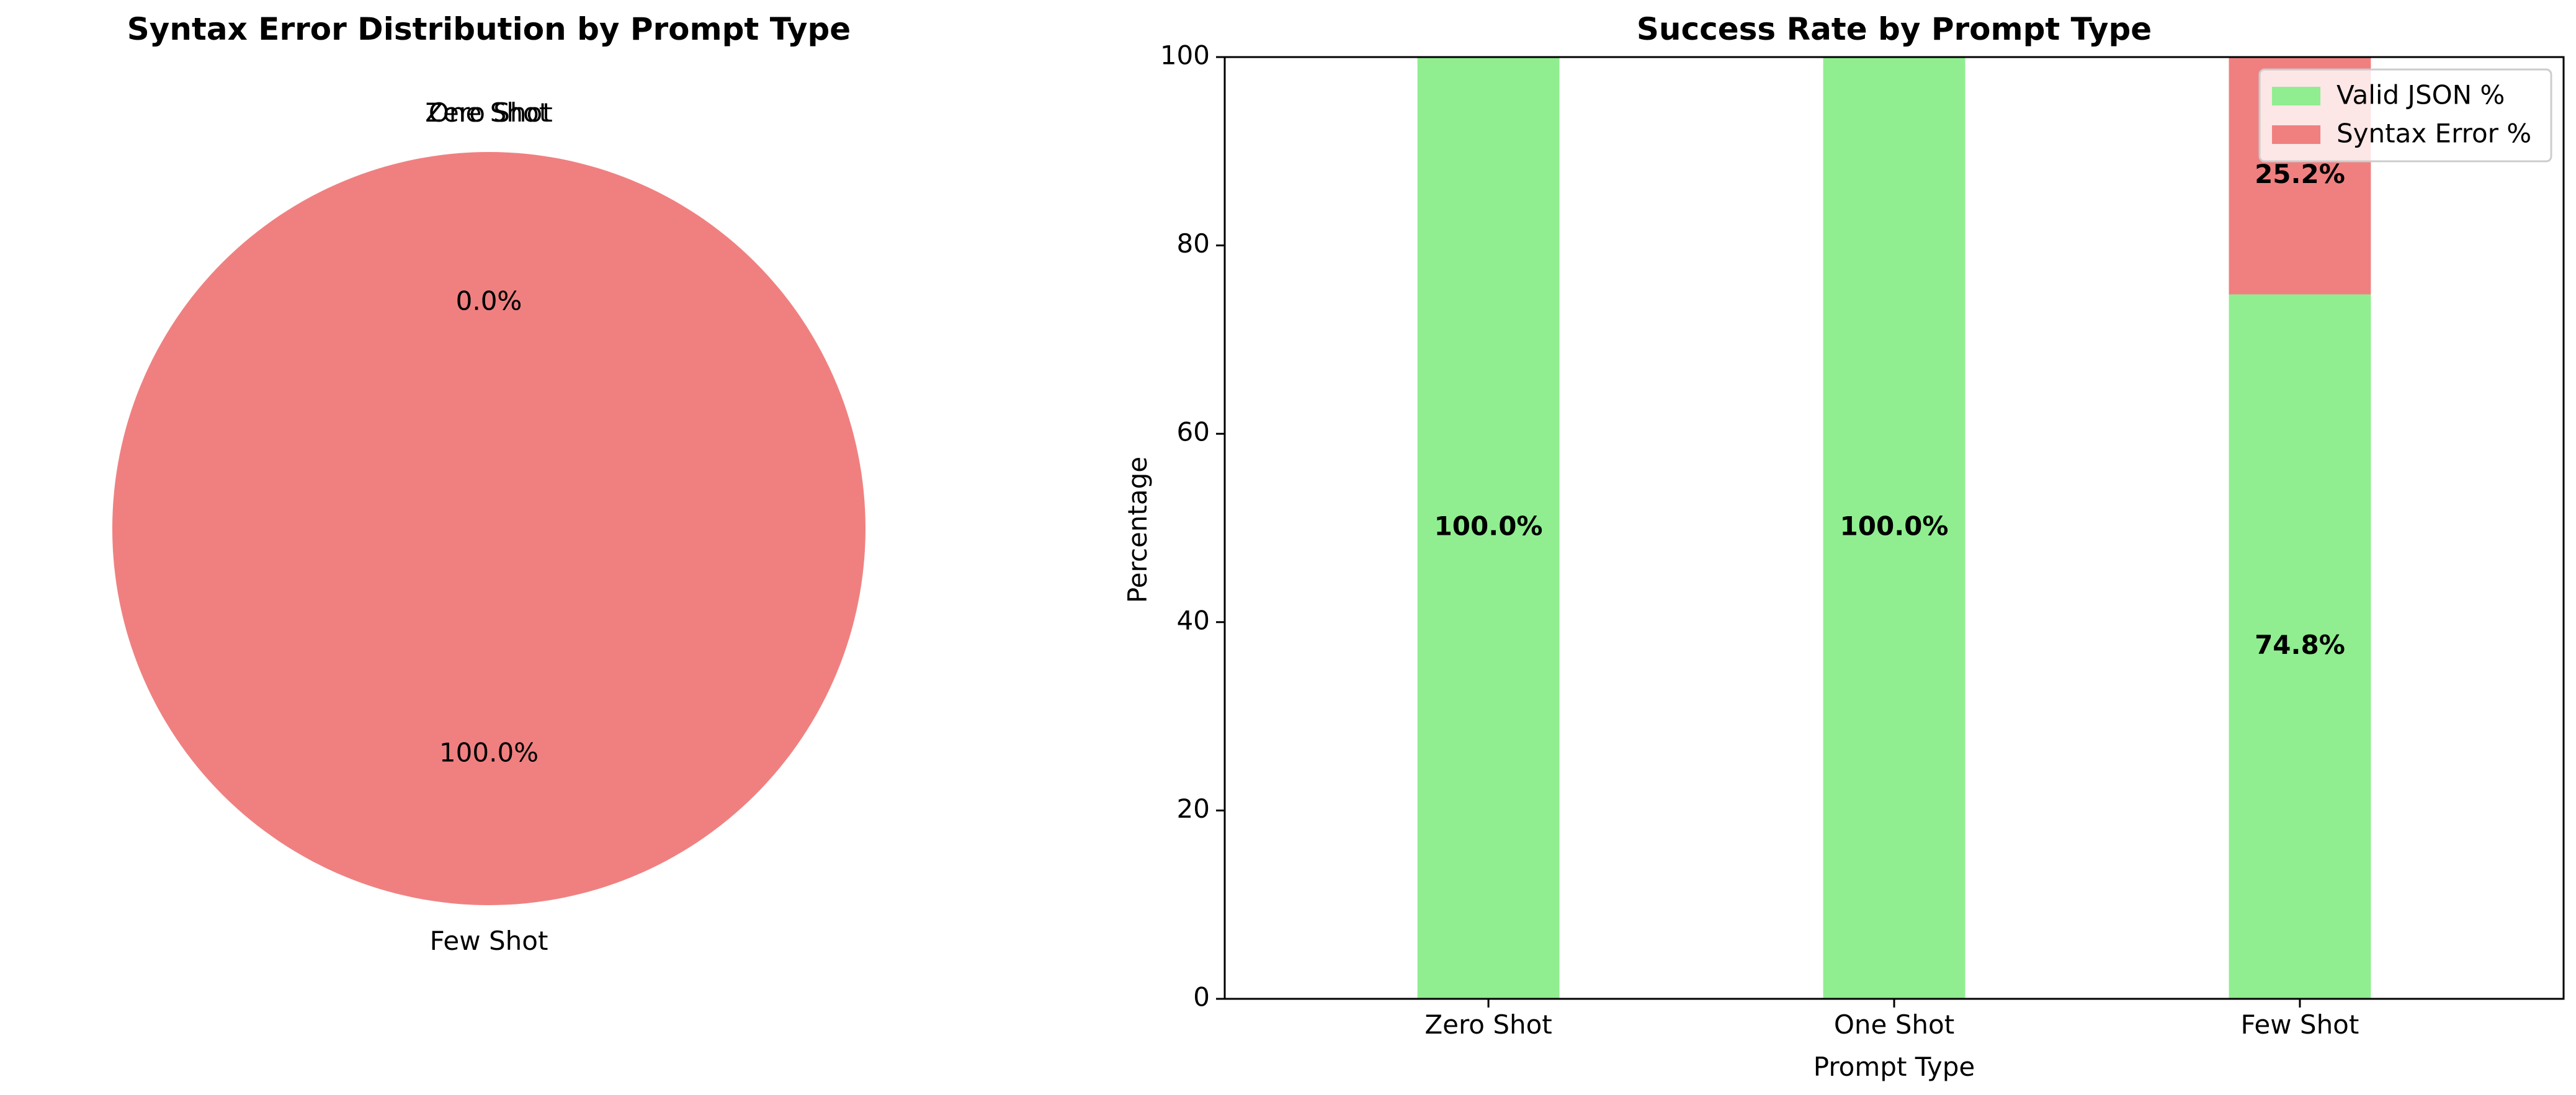  I want to click on pie-percent-one-shot: 0.0%, so click(489, 300).